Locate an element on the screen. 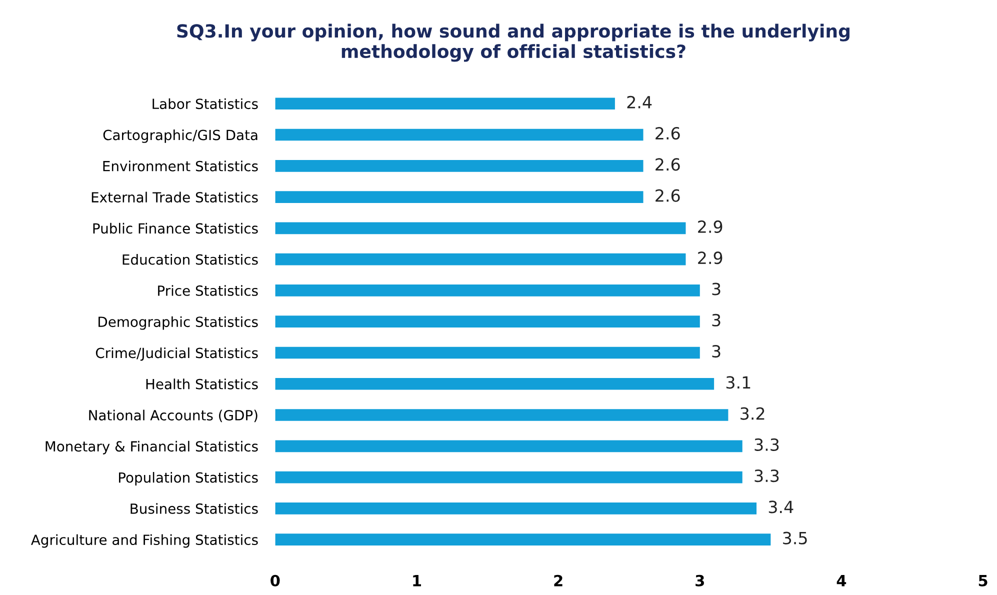 Image resolution: width=997 pixels, height=595 pixels. y-tick-label: Population Statistics is located at coordinates (188, 479).